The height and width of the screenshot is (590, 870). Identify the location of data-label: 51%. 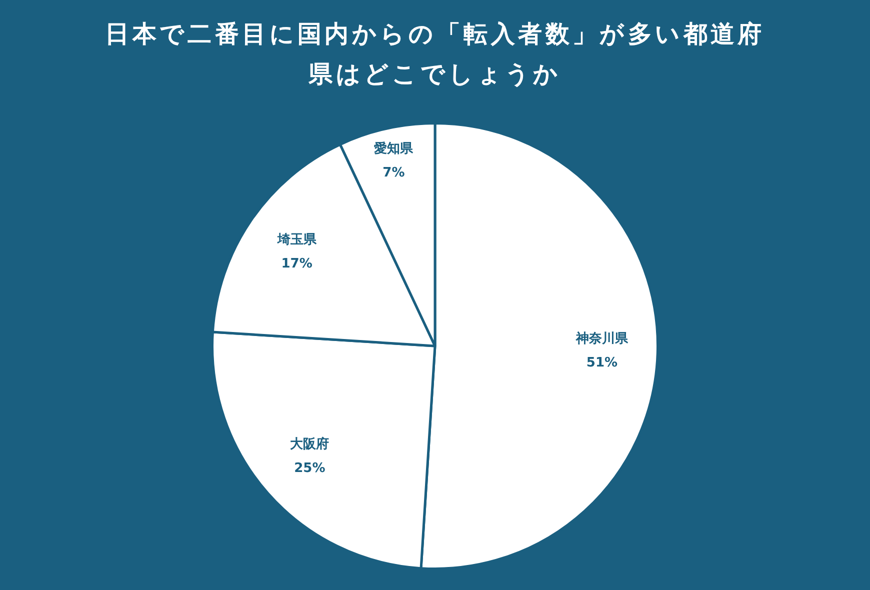
(602, 363).